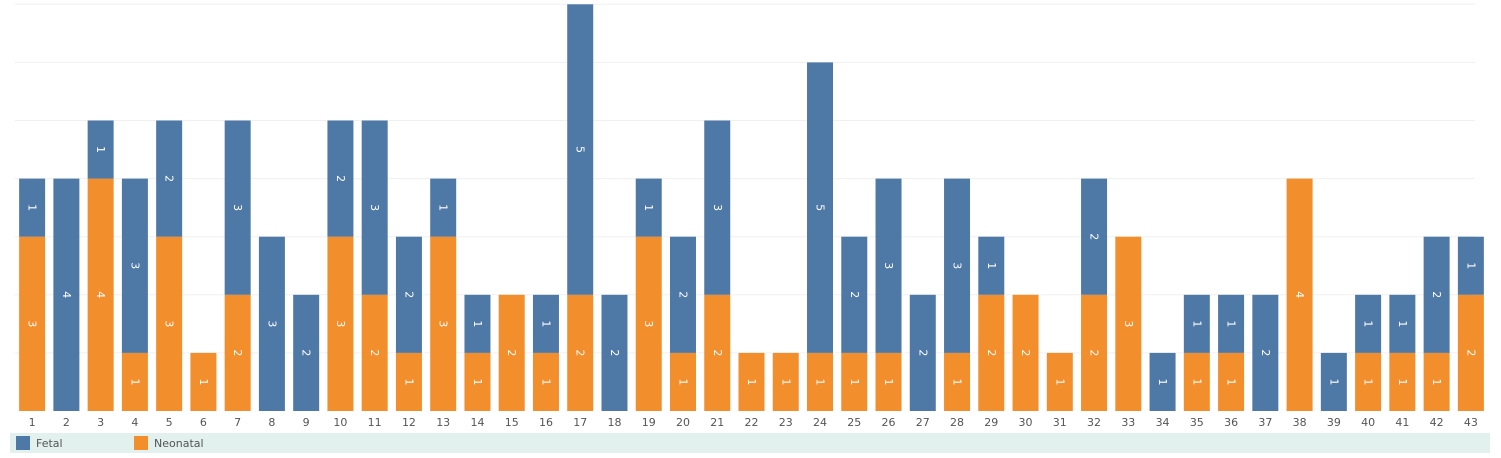 This screenshot has width=1501, height=458. Describe the element at coordinates (237, 422) in the screenshot. I see `x-tick-label-7: 7` at that location.